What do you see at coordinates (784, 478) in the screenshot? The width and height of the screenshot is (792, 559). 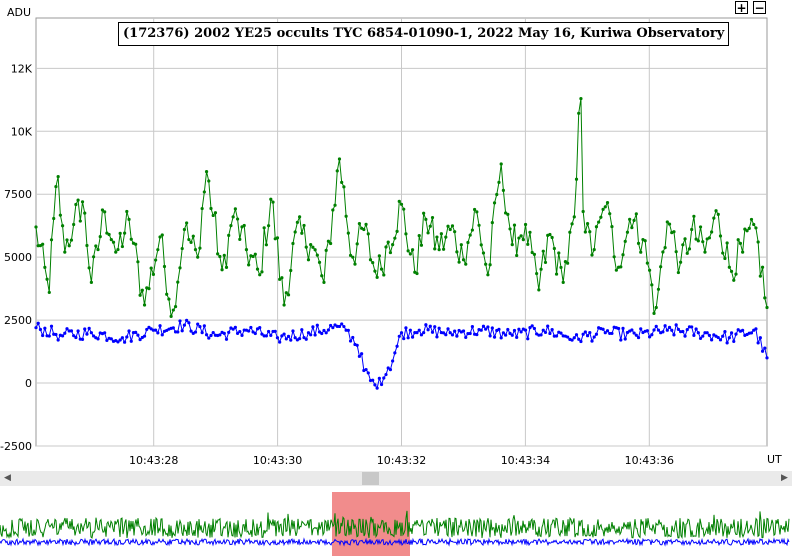 I see `scroll-right-arrow-icon: ▶` at bounding box center [784, 478].